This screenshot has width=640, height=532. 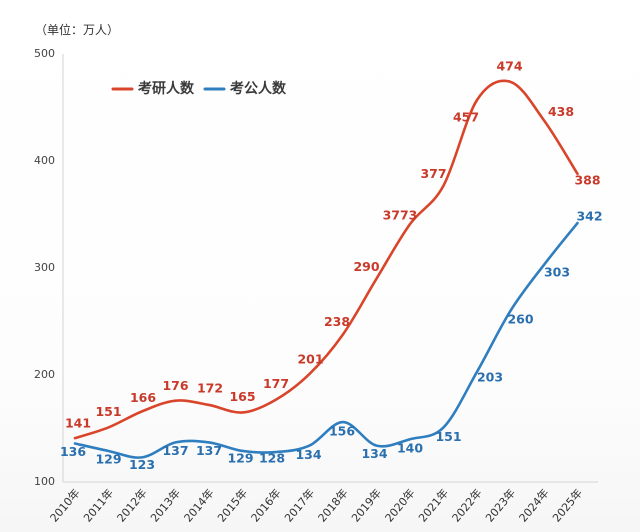 I want to click on data-label-kaoyan: 438, so click(x=561, y=111).